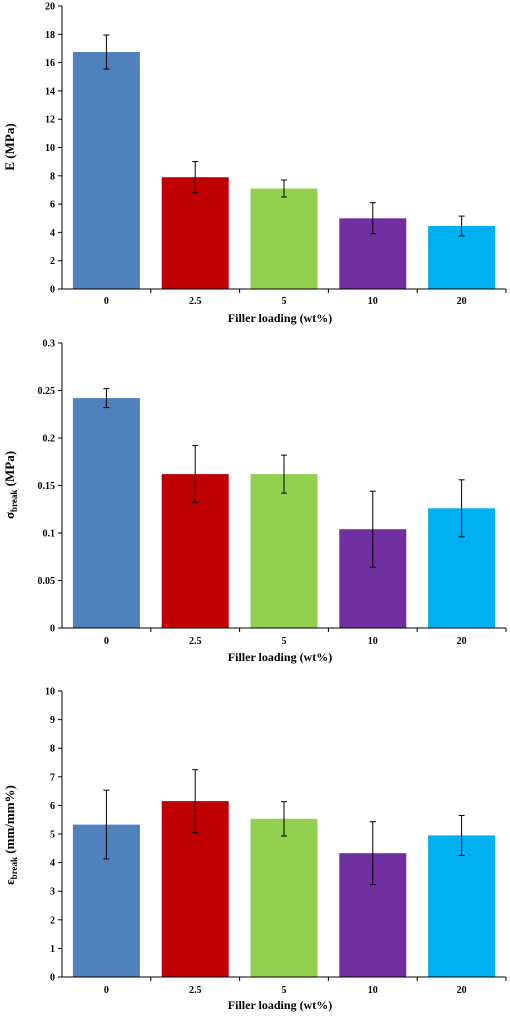  What do you see at coordinates (9, 470) in the screenshot?
I see `y-axis-label-unit: (MPa)` at bounding box center [9, 470].